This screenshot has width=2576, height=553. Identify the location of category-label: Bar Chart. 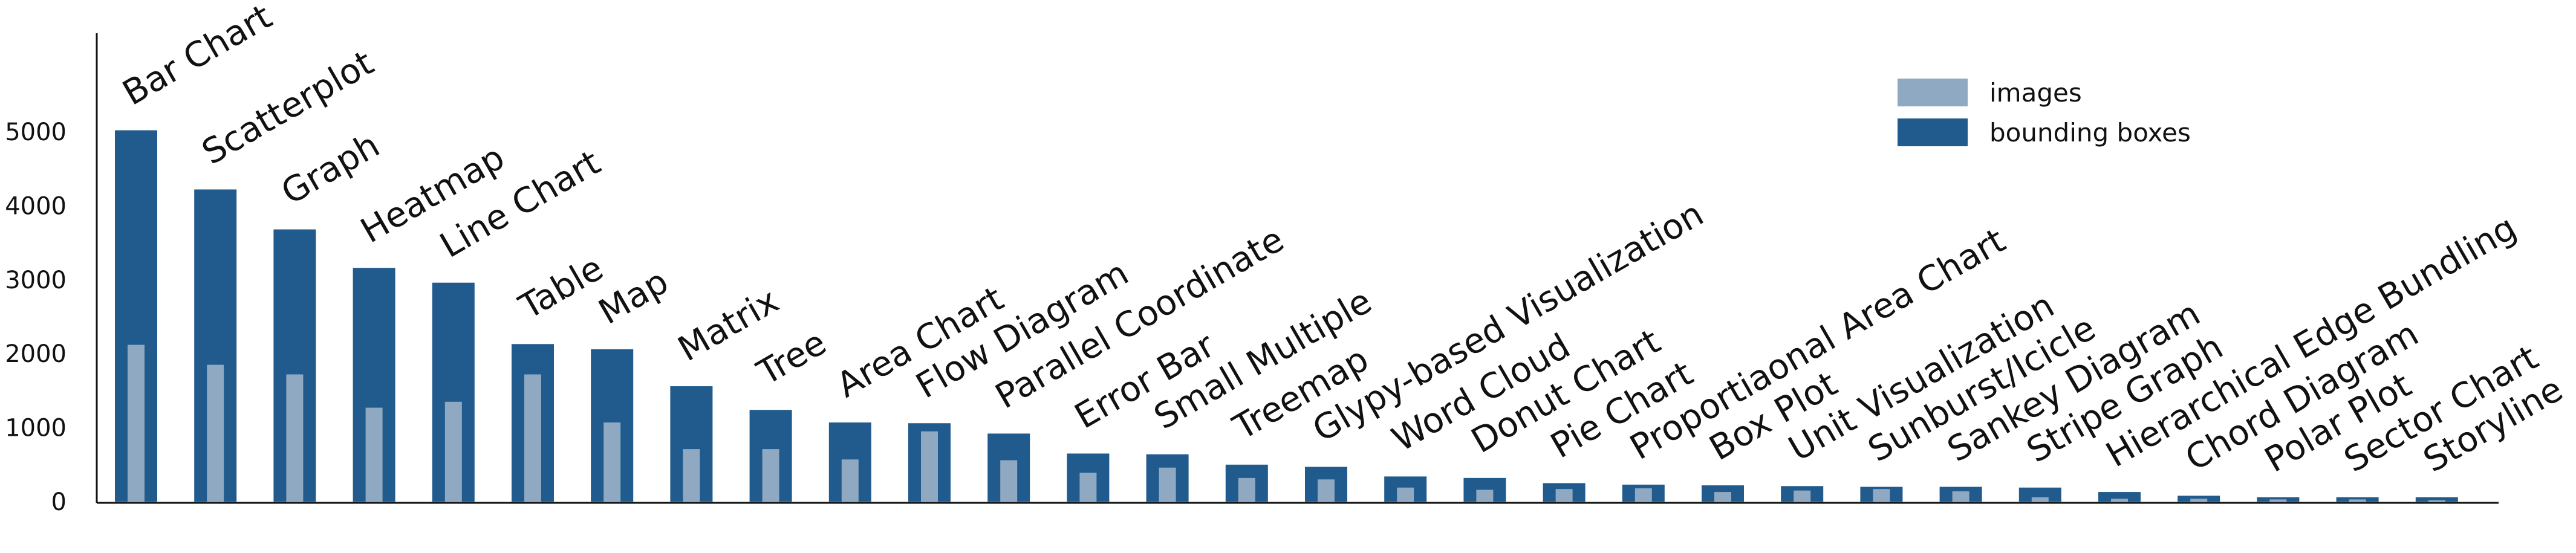
(197, 57).